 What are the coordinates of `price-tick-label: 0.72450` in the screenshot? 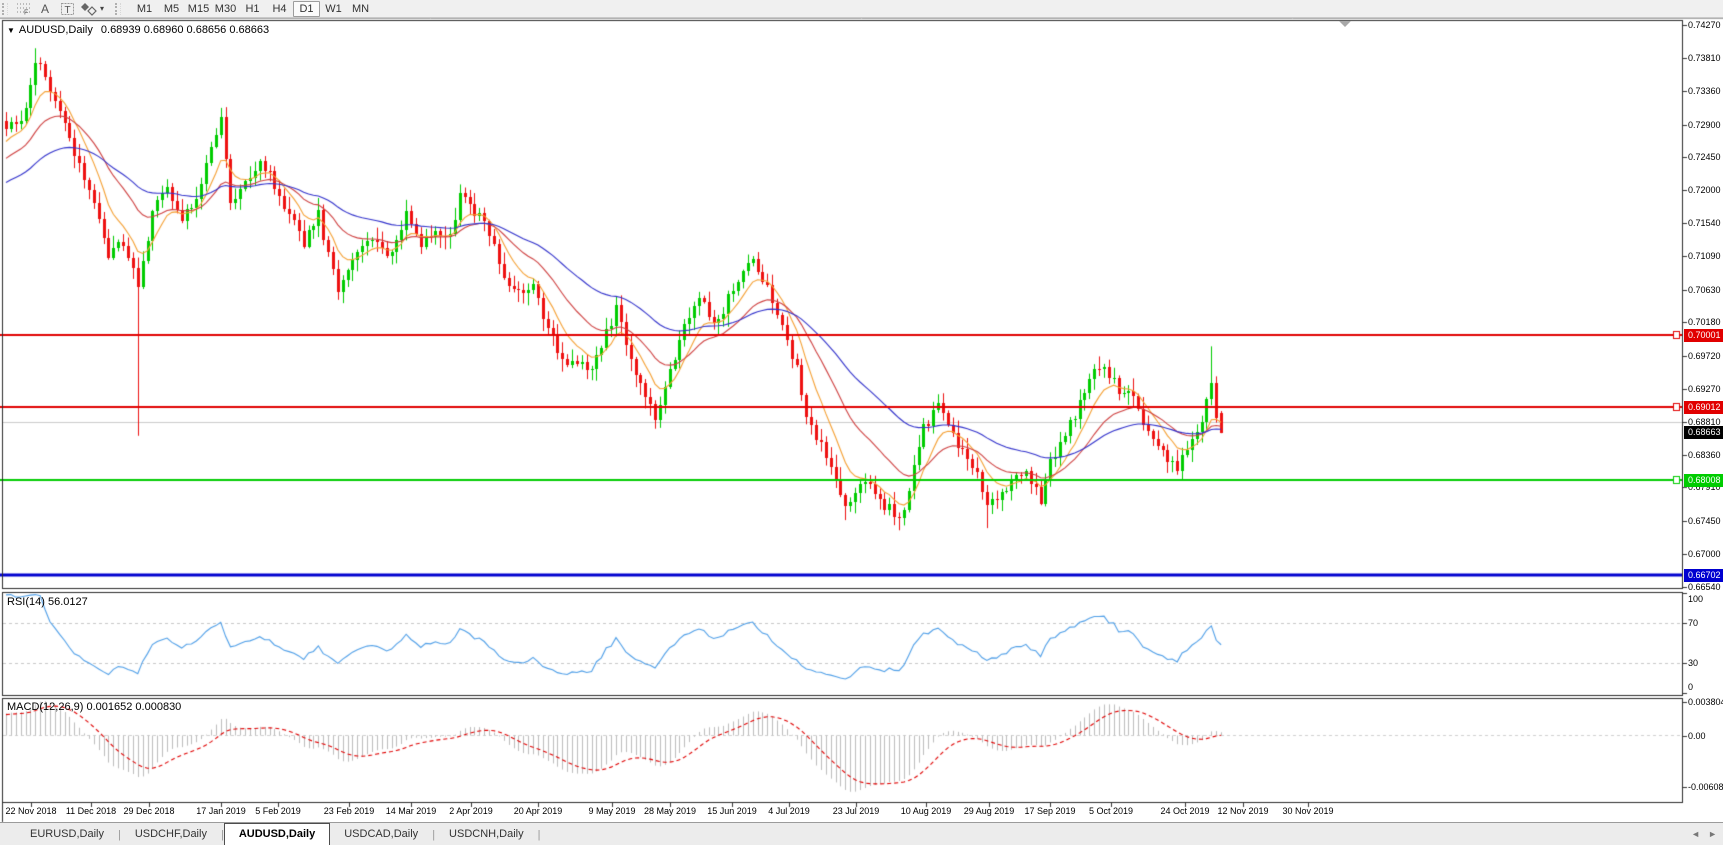 It's located at (1704, 157).